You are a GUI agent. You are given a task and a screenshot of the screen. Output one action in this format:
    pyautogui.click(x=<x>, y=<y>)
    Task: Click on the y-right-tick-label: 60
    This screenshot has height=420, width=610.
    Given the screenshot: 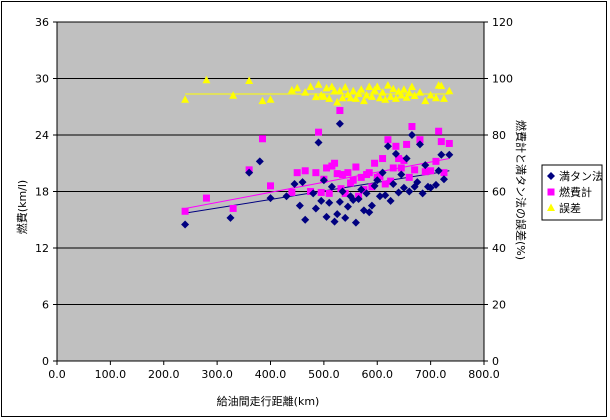 What is the action you would take?
    pyautogui.click(x=499, y=192)
    